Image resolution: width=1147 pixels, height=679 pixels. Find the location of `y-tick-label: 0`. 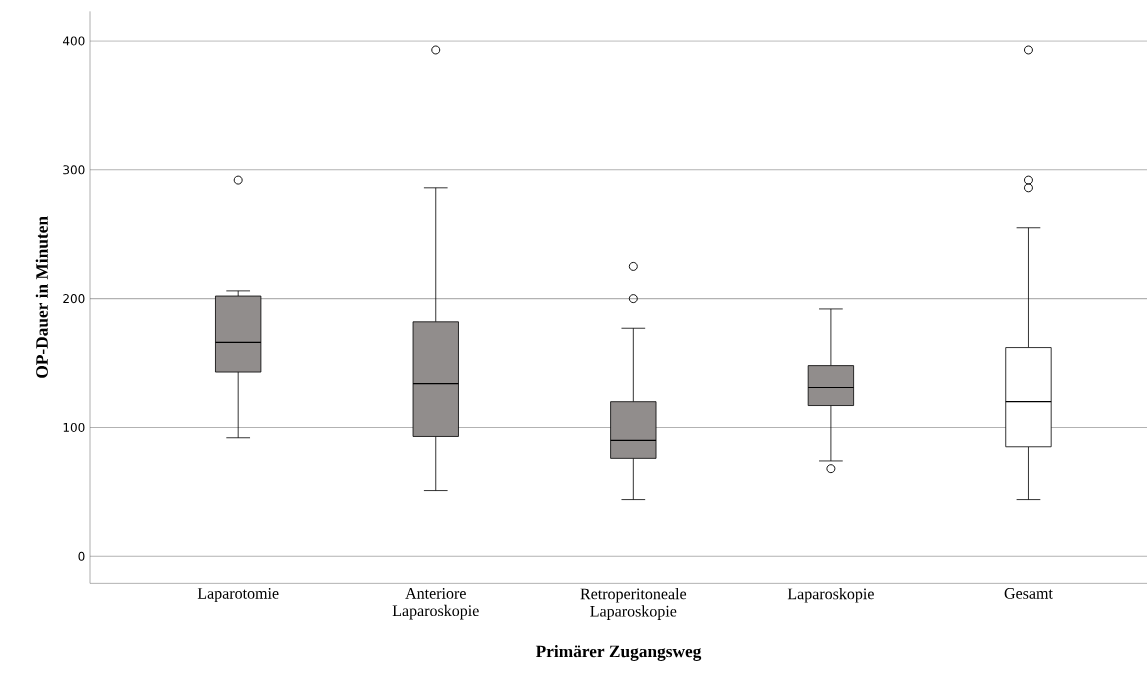

y-tick-label: 0 is located at coordinates (81, 556).